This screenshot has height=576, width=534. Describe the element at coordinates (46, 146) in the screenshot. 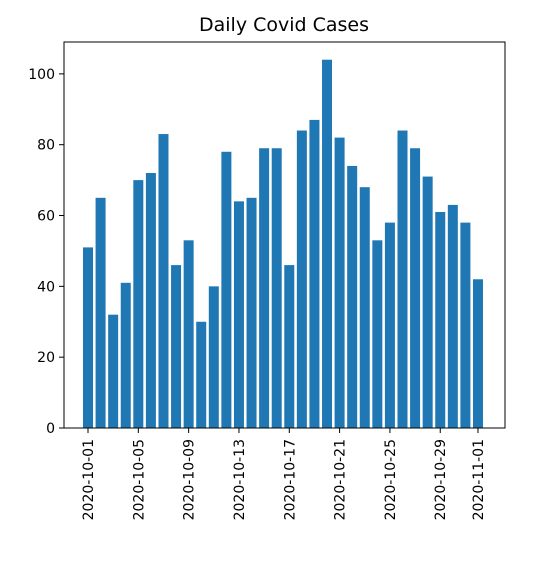

I see `y-tick-label: 80` at that location.